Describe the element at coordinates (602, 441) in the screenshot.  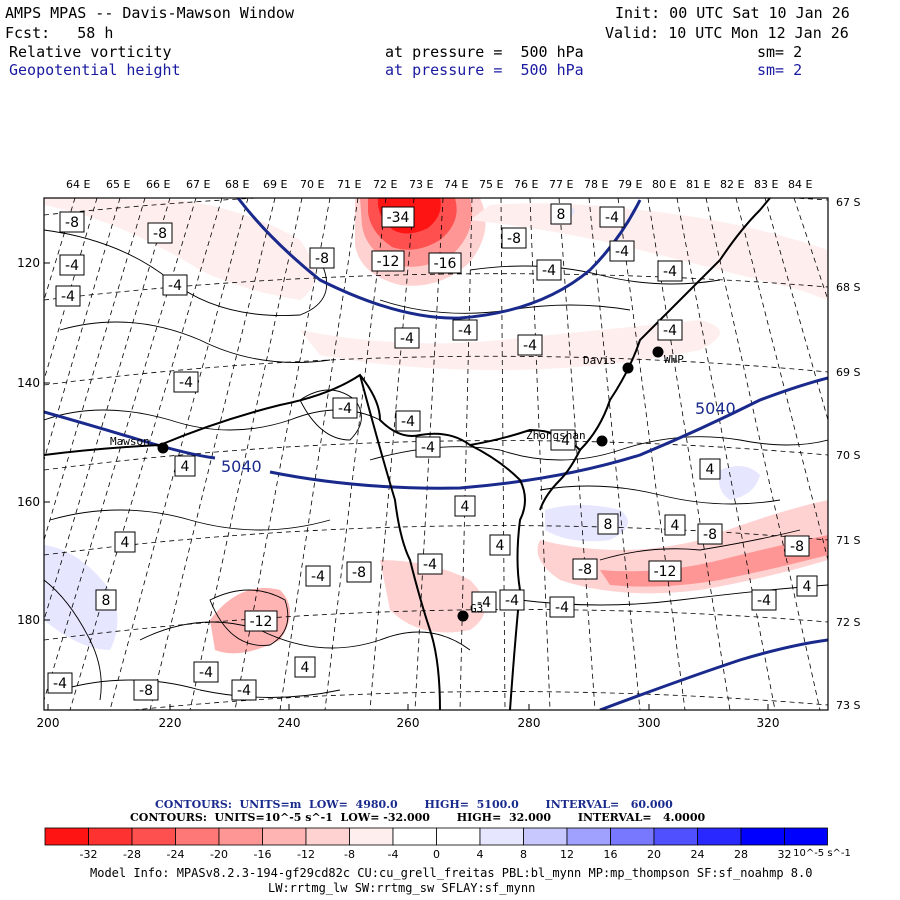
I see `station-dot-zhongshan` at that location.